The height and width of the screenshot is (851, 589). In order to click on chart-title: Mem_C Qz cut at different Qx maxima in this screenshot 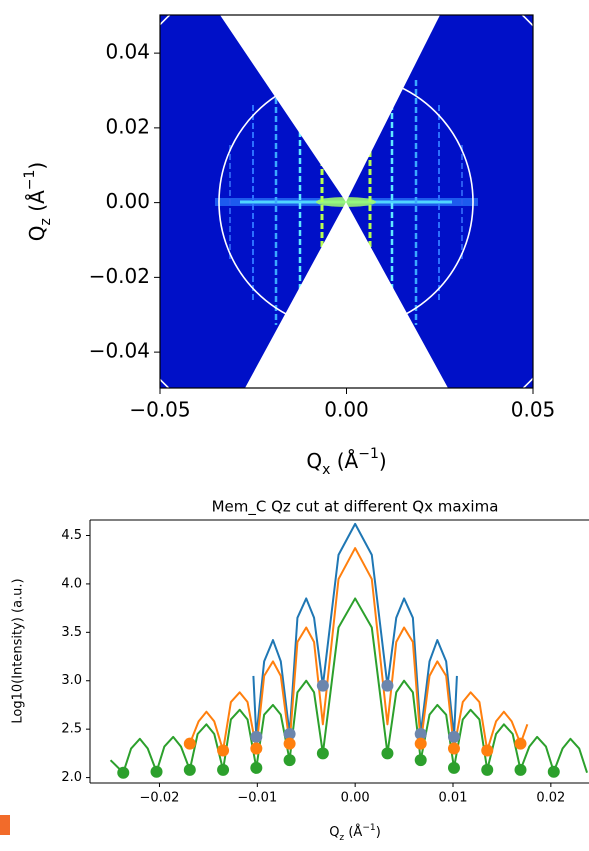, I will do `click(355, 507)`.